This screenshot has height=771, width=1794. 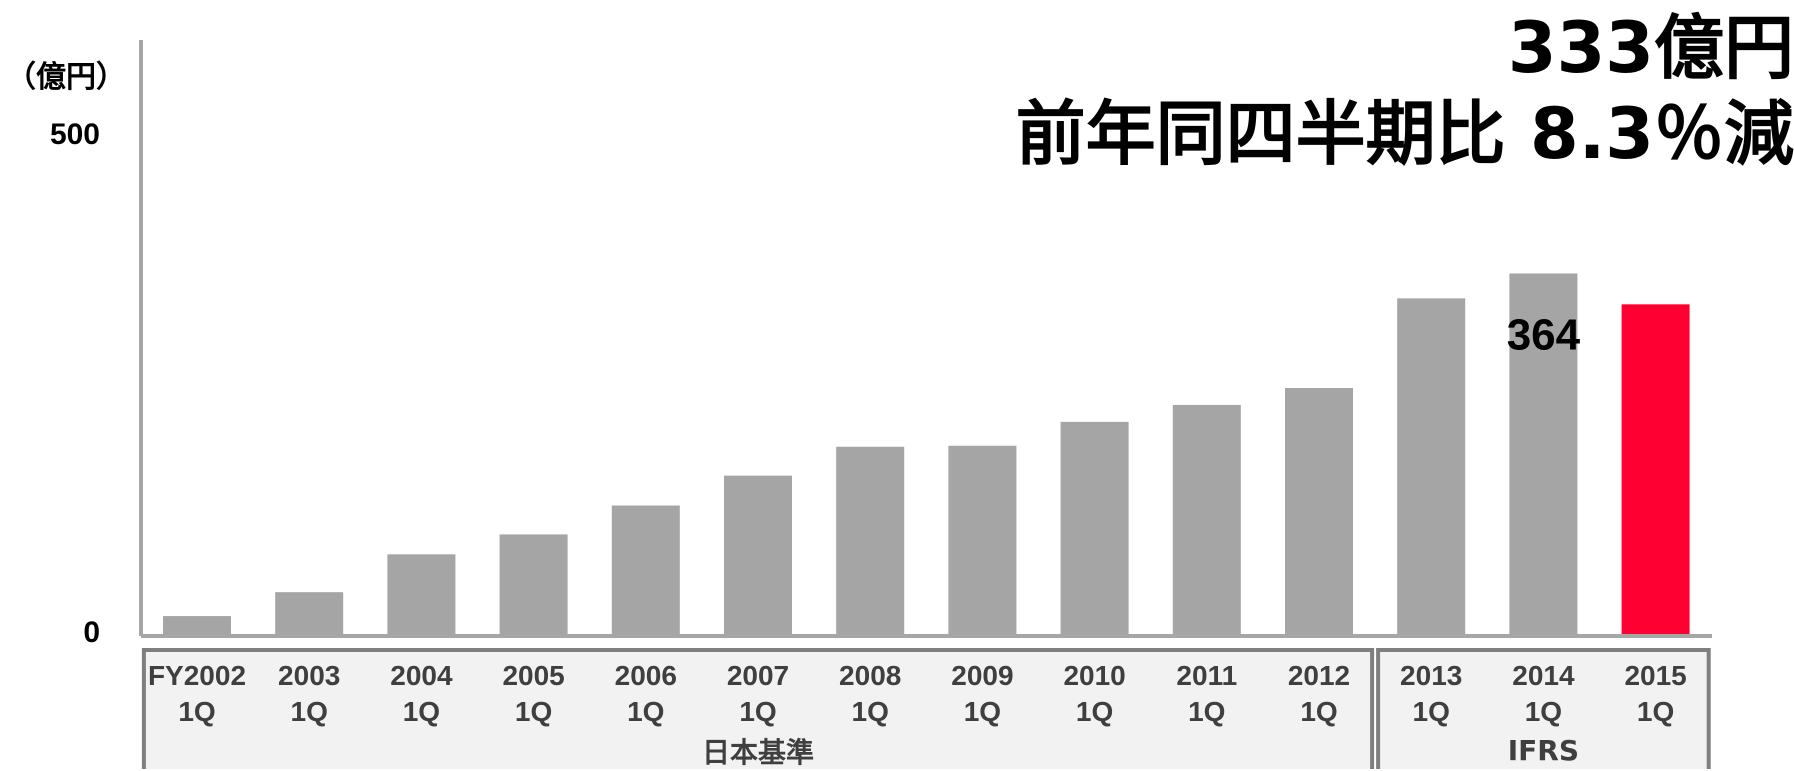 What do you see at coordinates (197, 626) in the screenshot?
I see `bar-FY2002-1Q` at bounding box center [197, 626].